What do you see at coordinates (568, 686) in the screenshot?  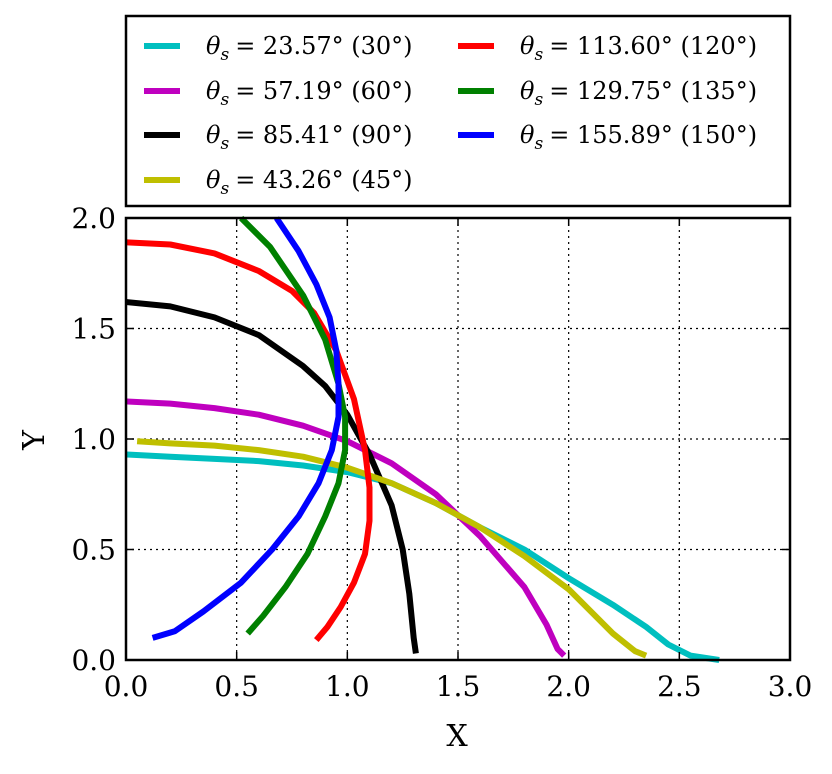 I see `x-tick-label: 2.0` at bounding box center [568, 686].